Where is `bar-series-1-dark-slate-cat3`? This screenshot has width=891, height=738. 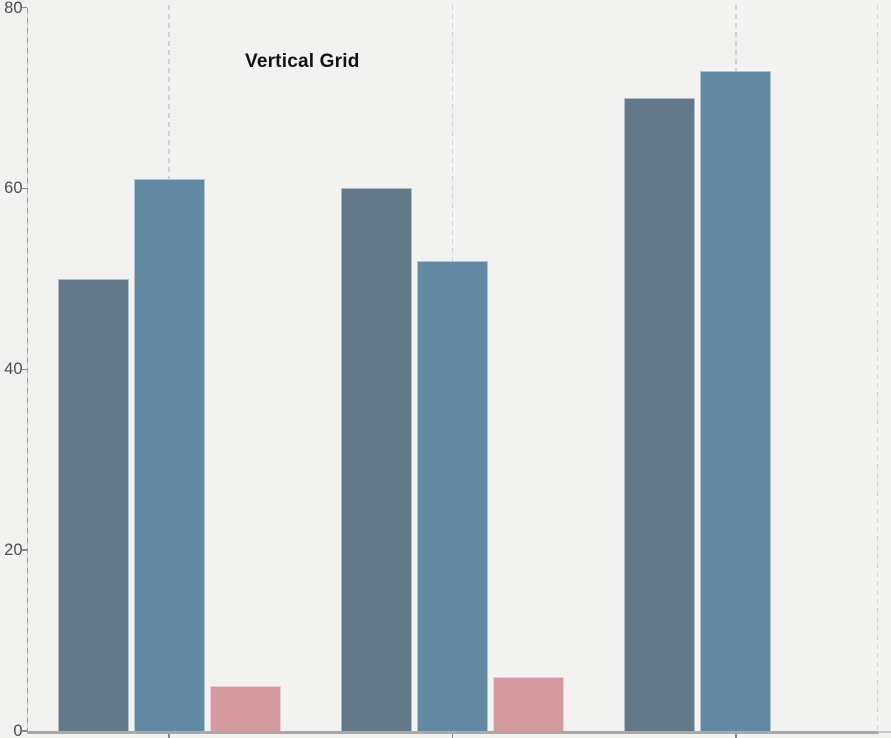
bar-series-1-dark-slate-cat3 is located at coordinates (660, 414).